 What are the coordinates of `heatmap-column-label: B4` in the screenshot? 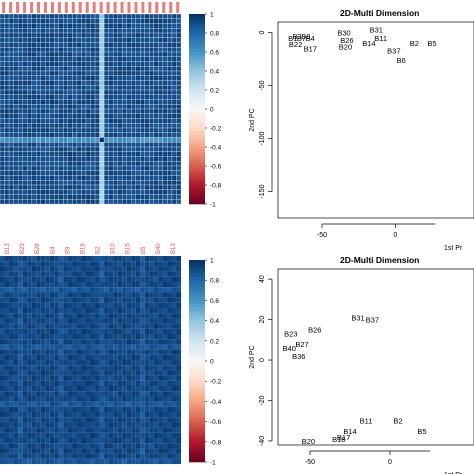 It's located at (53, 250).